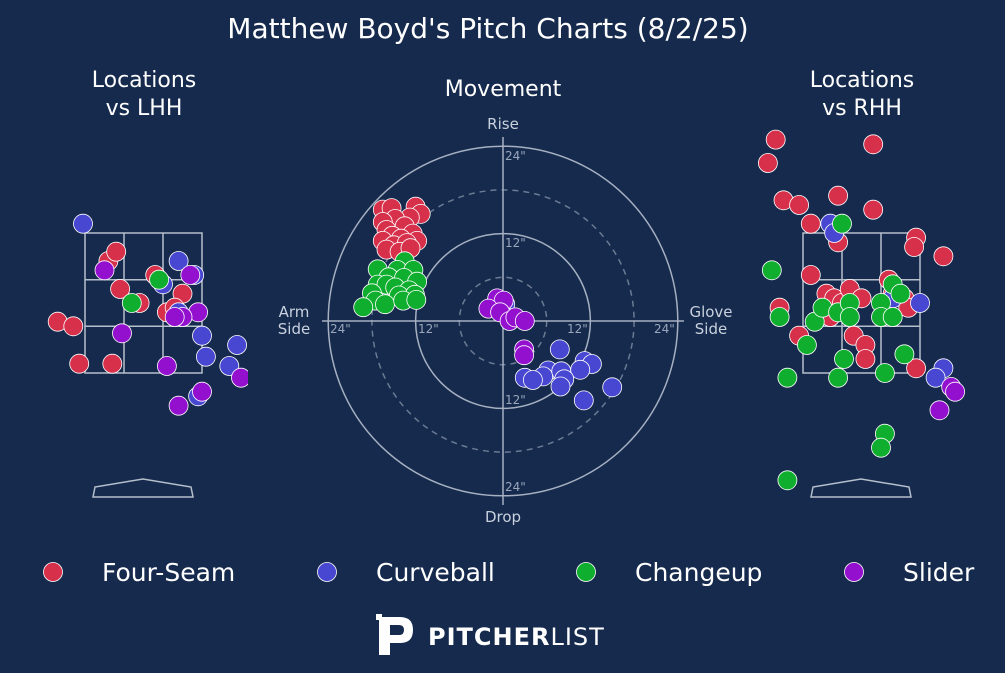  Describe the element at coordinates (144, 108) in the screenshot. I see `lhh-title-line2: vs LHH` at that location.